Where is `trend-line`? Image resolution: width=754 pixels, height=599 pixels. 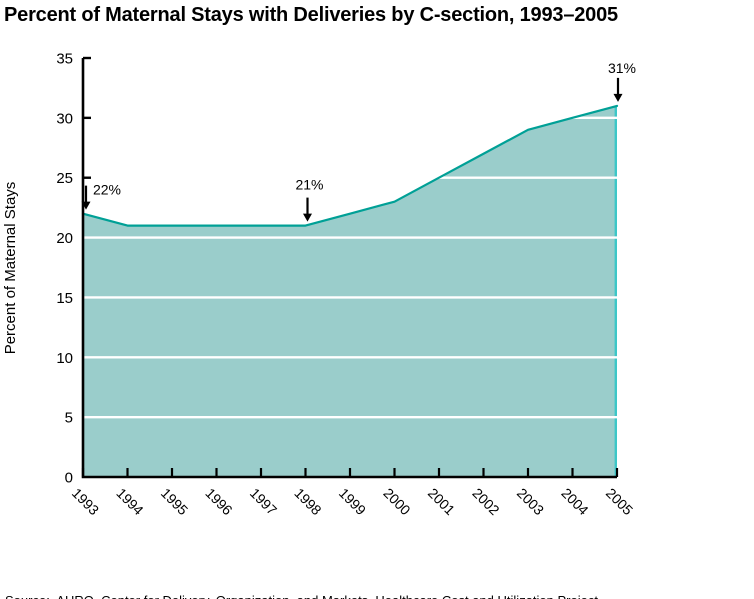
trend-line is located at coordinates (350, 165).